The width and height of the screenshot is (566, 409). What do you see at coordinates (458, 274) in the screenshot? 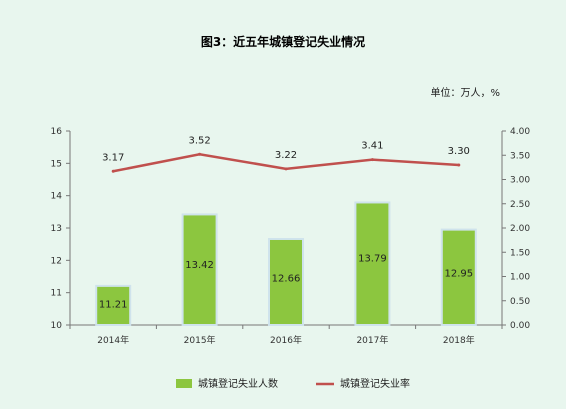
I see `bar-value-label: 12.95` at bounding box center [458, 274].